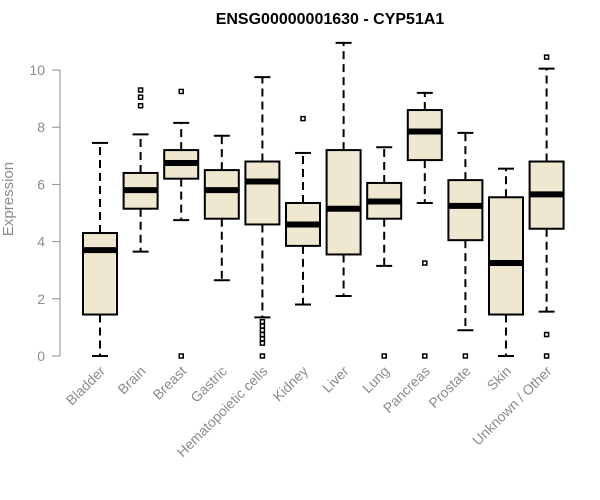 Image resolution: width=600 pixels, height=500 pixels. What do you see at coordinates (41, 299) in the screenshot?
I see `y-tick-label: 2` at bounding box center [41, 299].